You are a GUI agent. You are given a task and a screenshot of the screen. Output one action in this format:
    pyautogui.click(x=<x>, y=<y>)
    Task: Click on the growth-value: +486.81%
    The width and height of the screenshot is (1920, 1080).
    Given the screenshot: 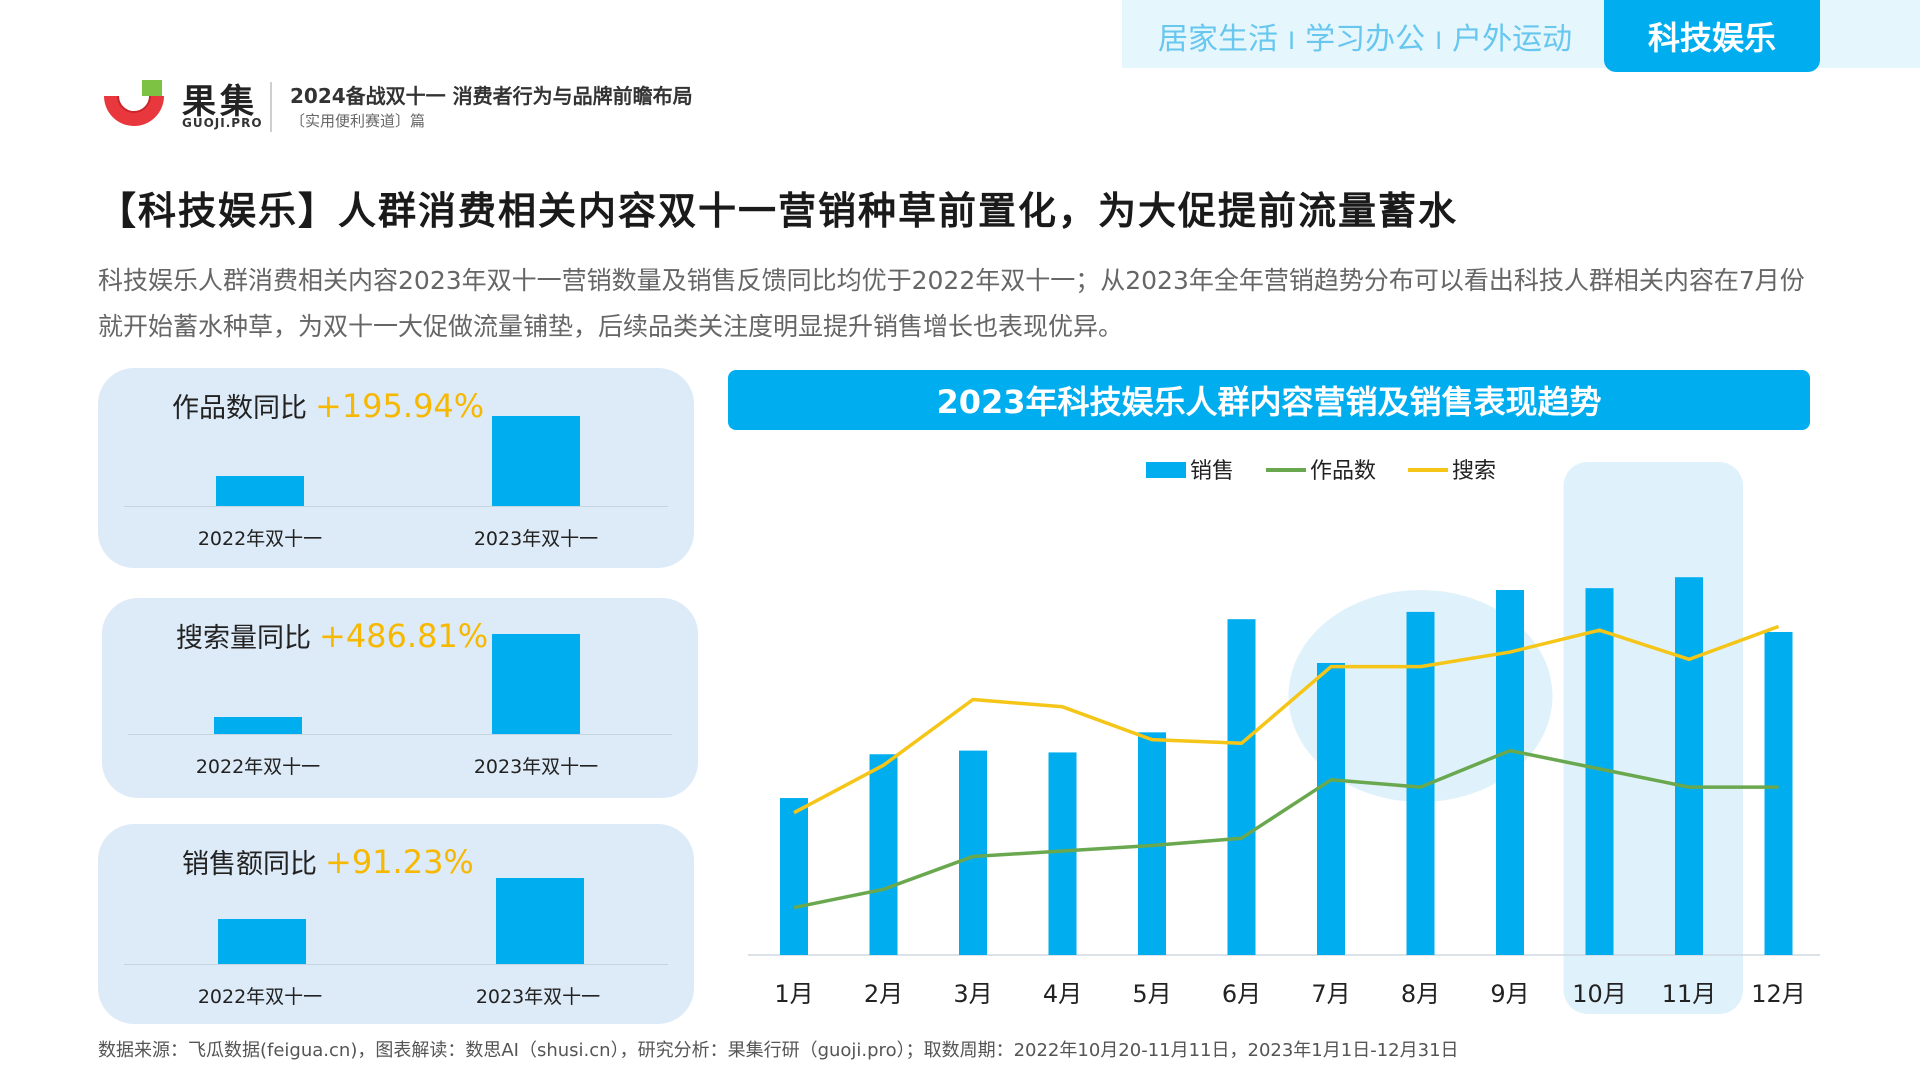 What is the action you would take?
    pyautogui.click(x=404, y=636)
    